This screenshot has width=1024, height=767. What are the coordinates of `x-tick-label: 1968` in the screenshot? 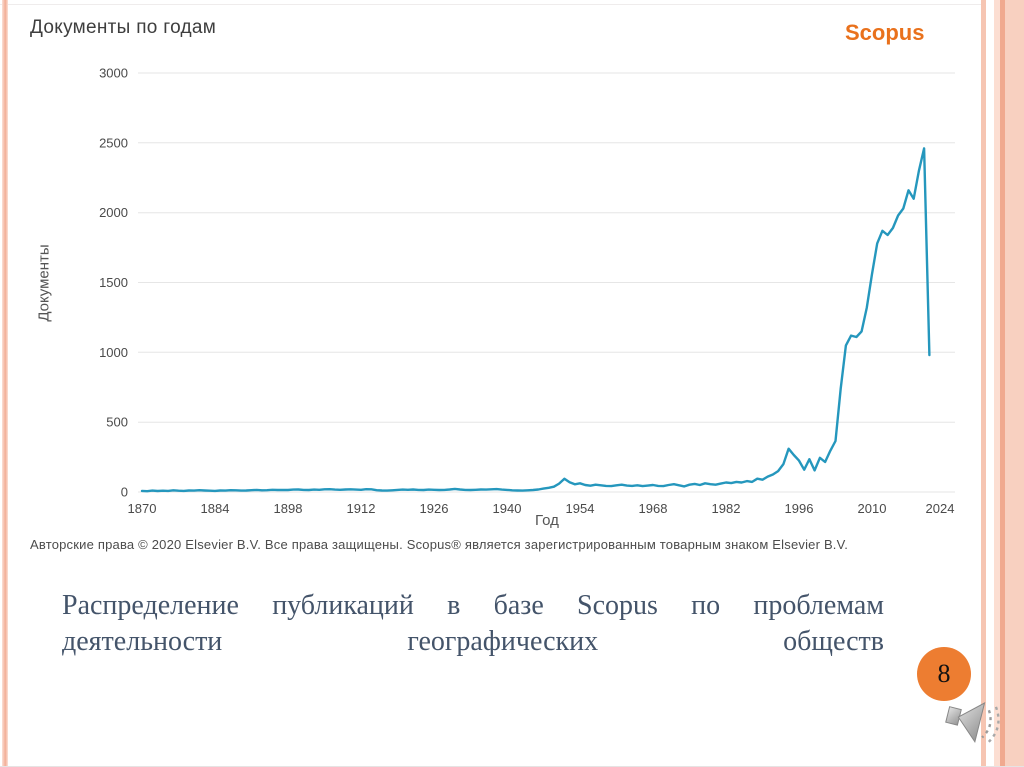 It's located at (653, 508).